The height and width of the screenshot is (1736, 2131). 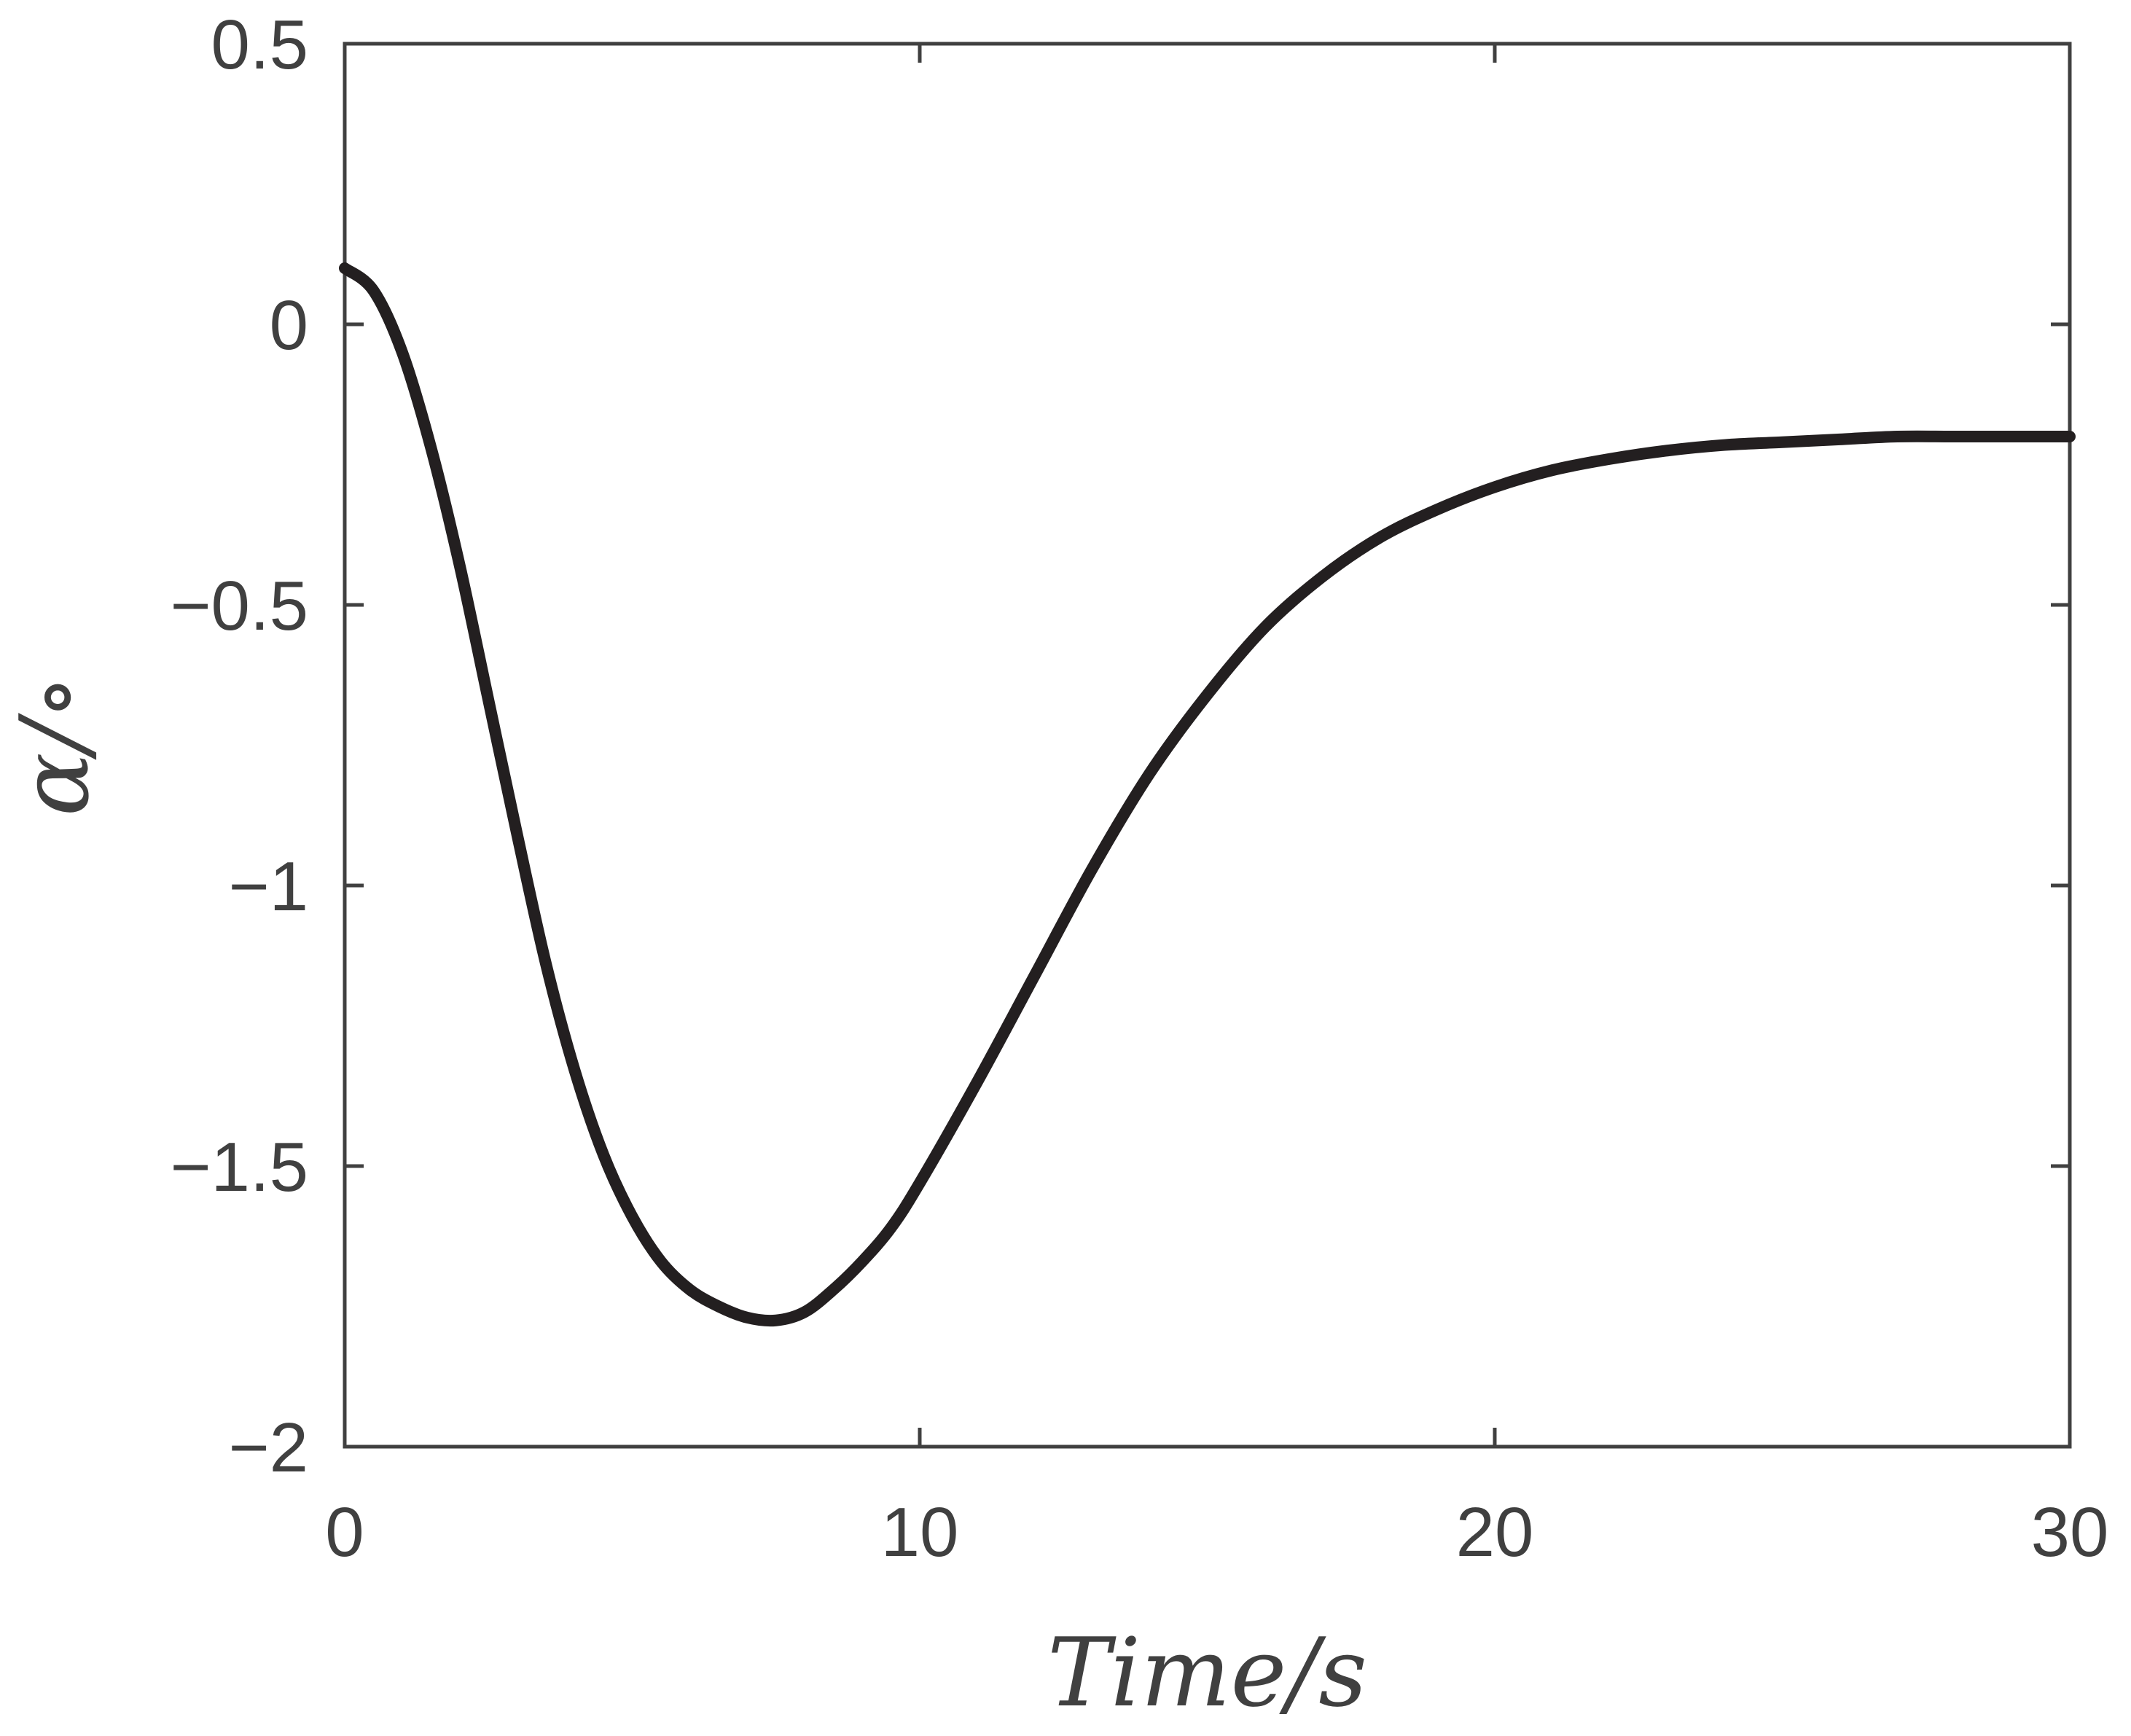 I want to click on y-tick-label: 0.5, so click(x=259, y=45).